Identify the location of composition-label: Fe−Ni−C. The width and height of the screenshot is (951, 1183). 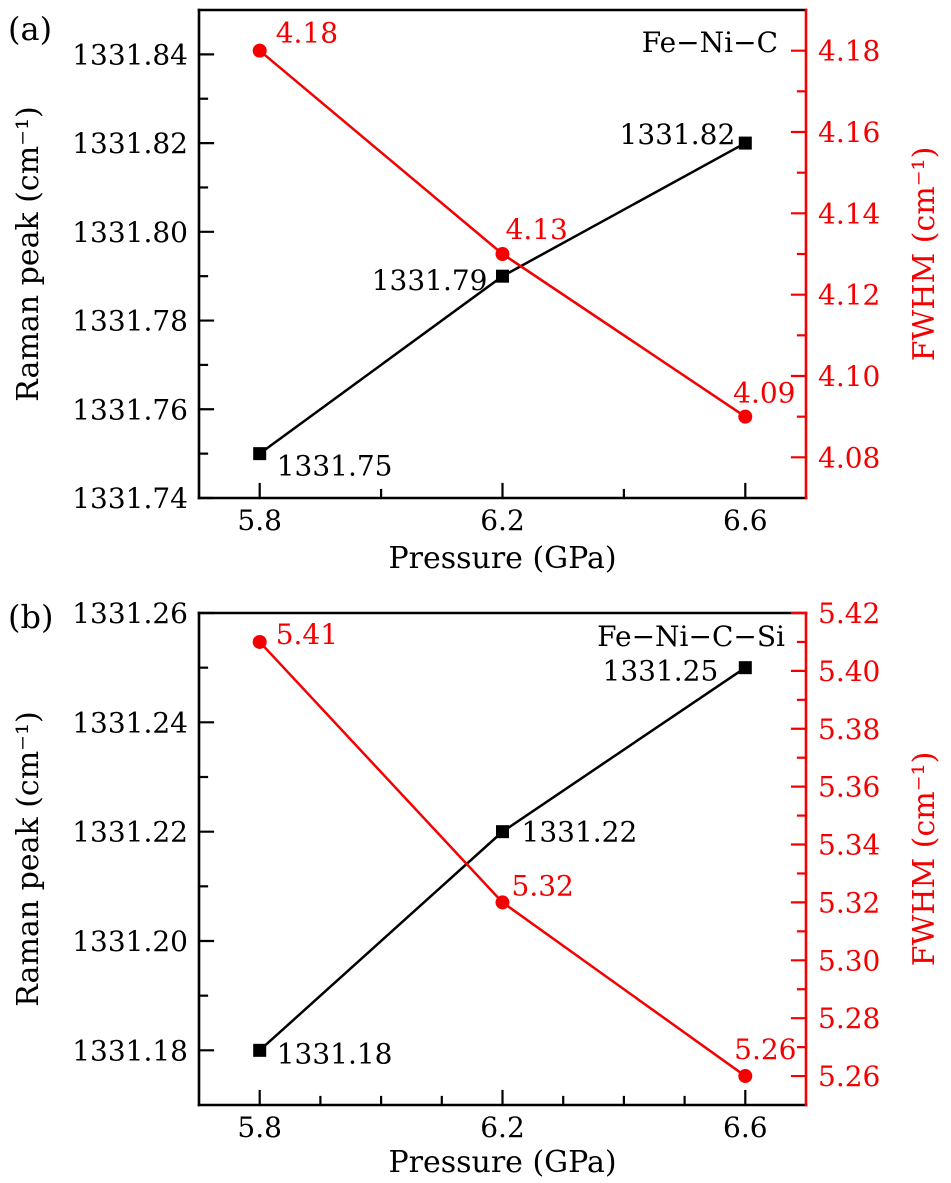
(710, 42).